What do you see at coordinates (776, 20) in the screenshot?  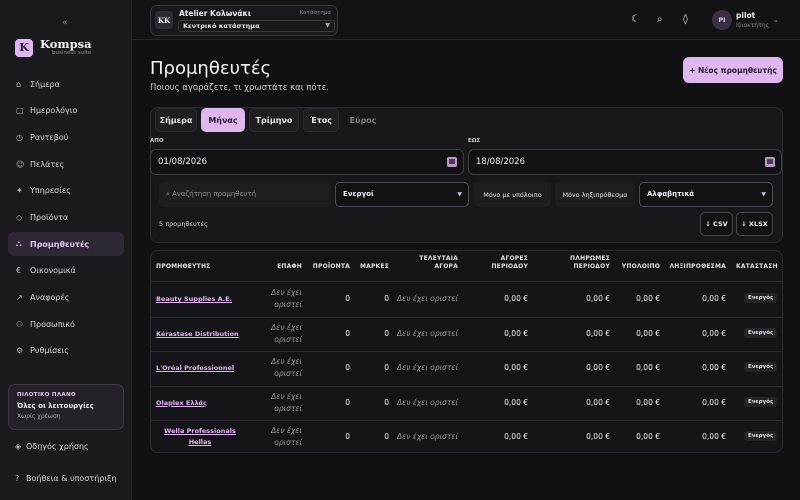 I see `chevron-down-icon: ⌄` at bounding box center [776, 20].